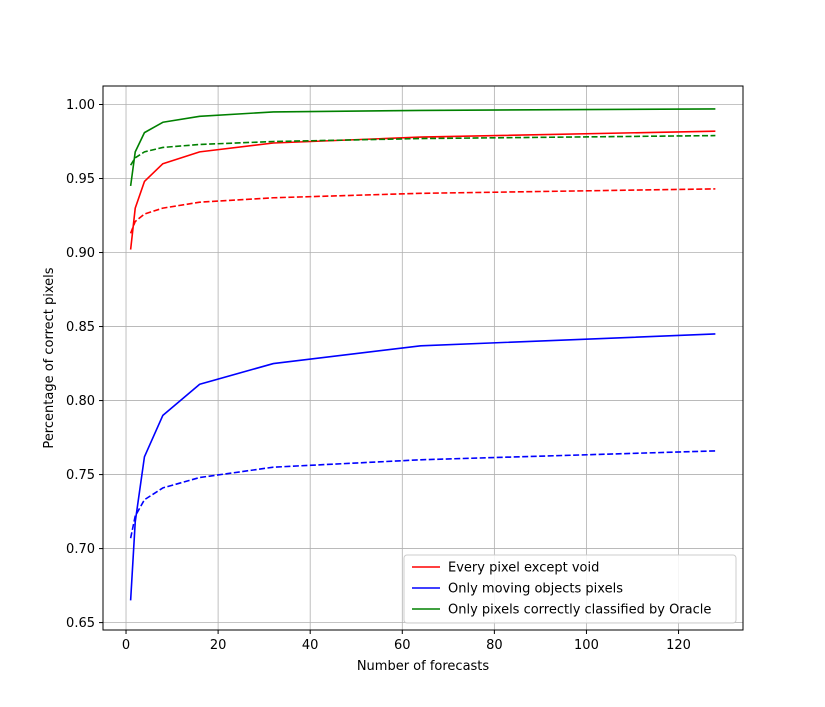 This screenshot has width=825, height=707. I want to click on x-tick-label: 40, so click(310, 645).